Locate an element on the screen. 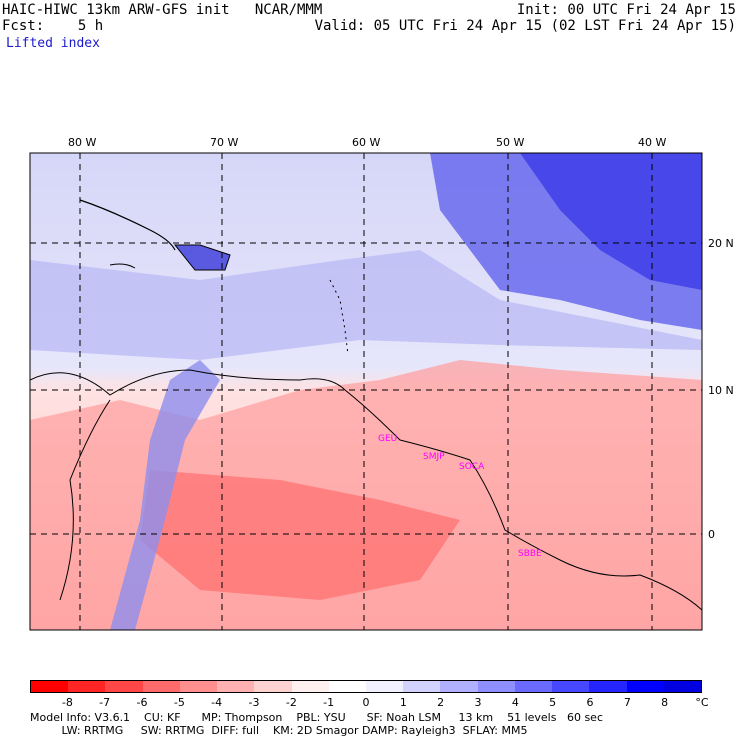 Image resolution: width=740 pixels, height=740 pixels. colorbar-label: -2 is located at coordinates (291, 702).